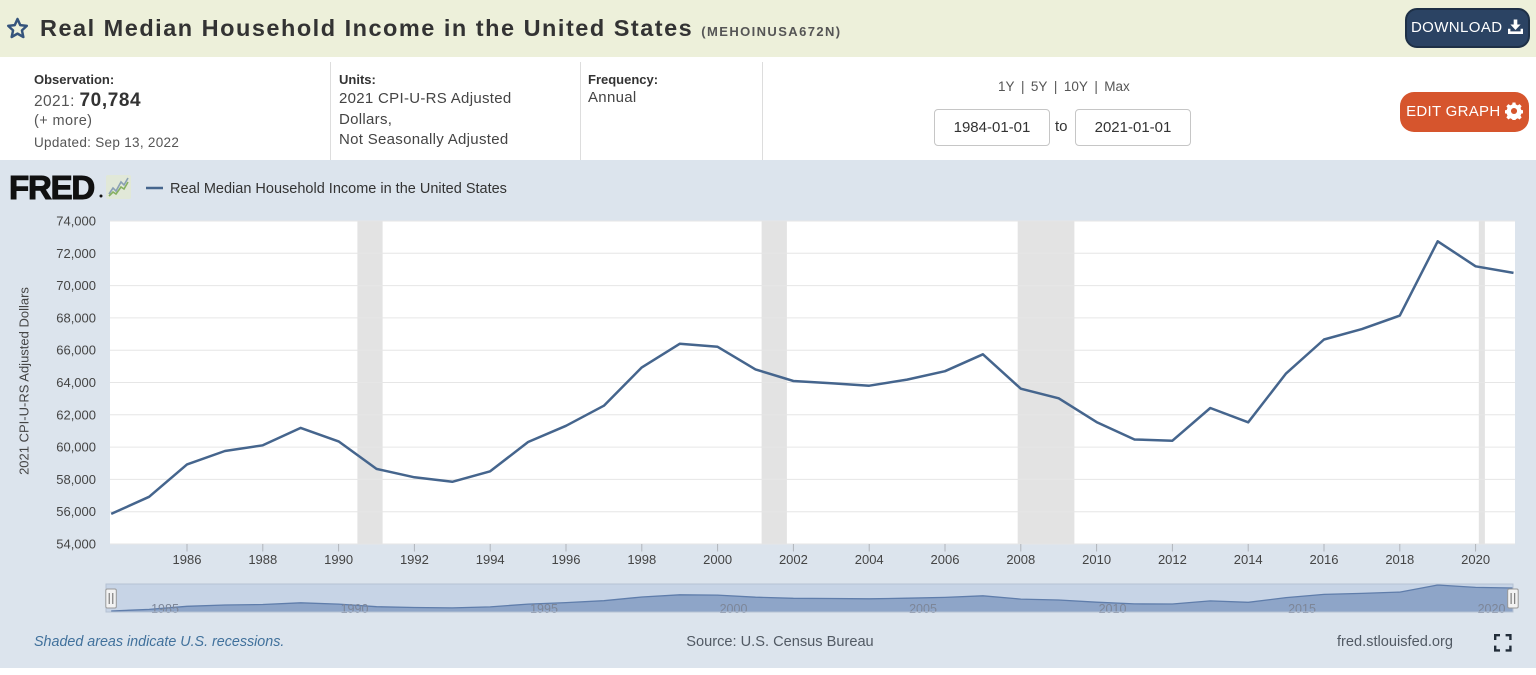 This screenshot has width=1536, height=675. What do you see at coordinates (24, 381) in the screenshot?
I see `svg-text: 2021 CPI-U-RS Adjusted Dollars` at bounding box center [24, 381].